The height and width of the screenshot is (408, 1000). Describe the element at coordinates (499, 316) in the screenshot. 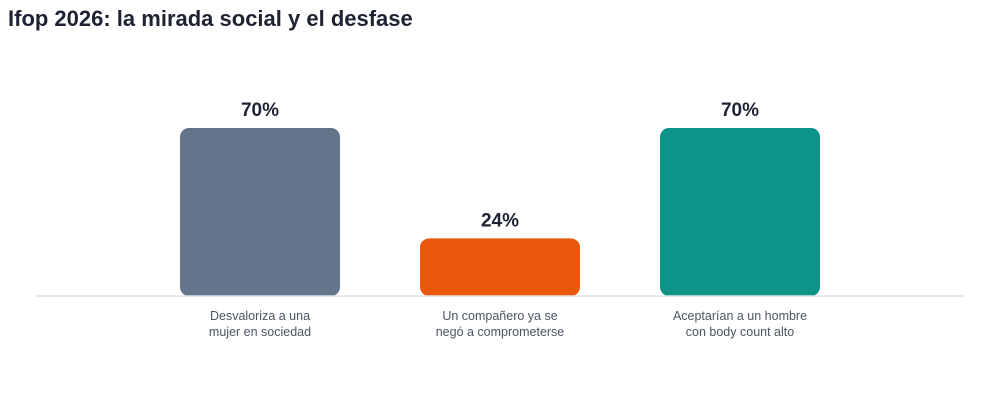

I see `category-label-line: Un compañero ya se` at that location.